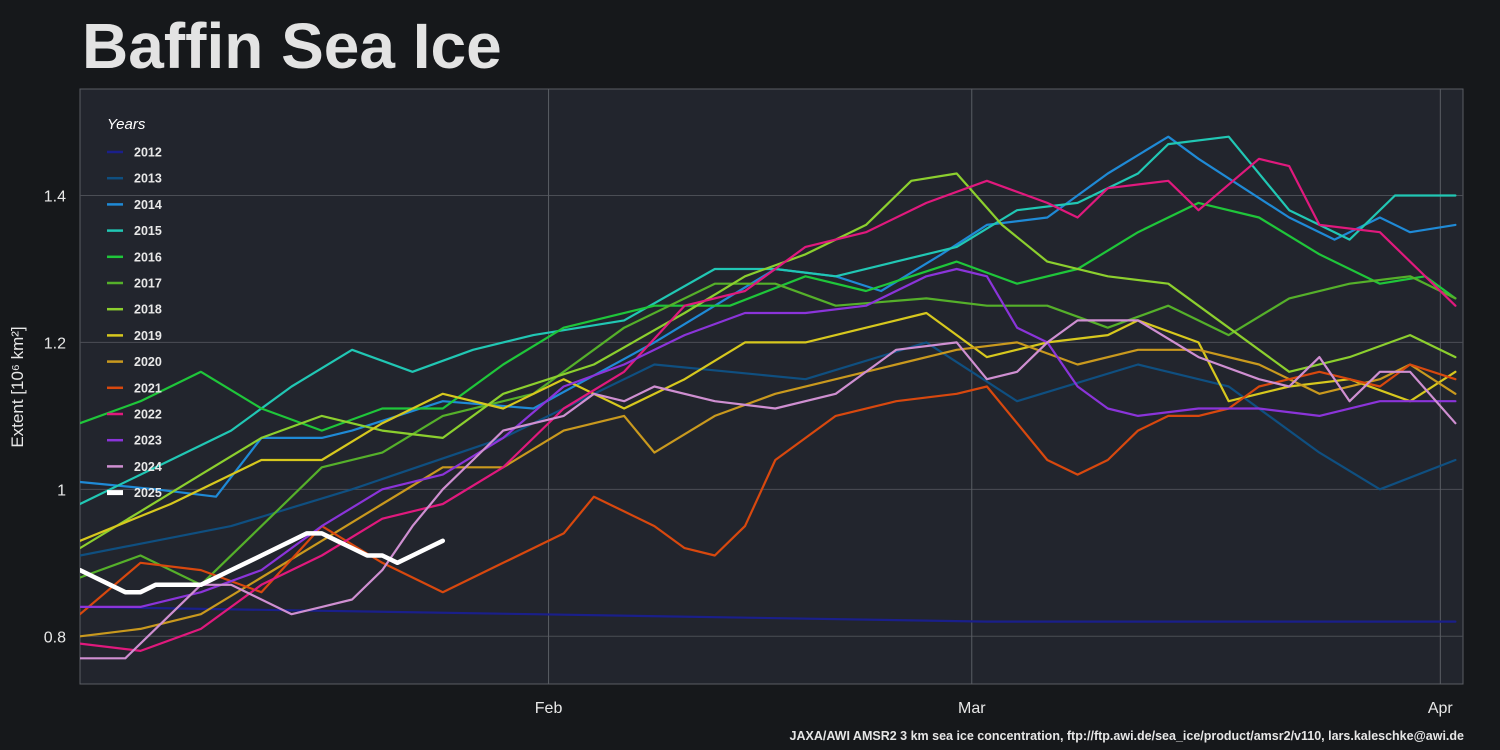  Describe the element at coordinates (148, 336) in the screenshot. I see `legend-label-2019: 2019` at that location.